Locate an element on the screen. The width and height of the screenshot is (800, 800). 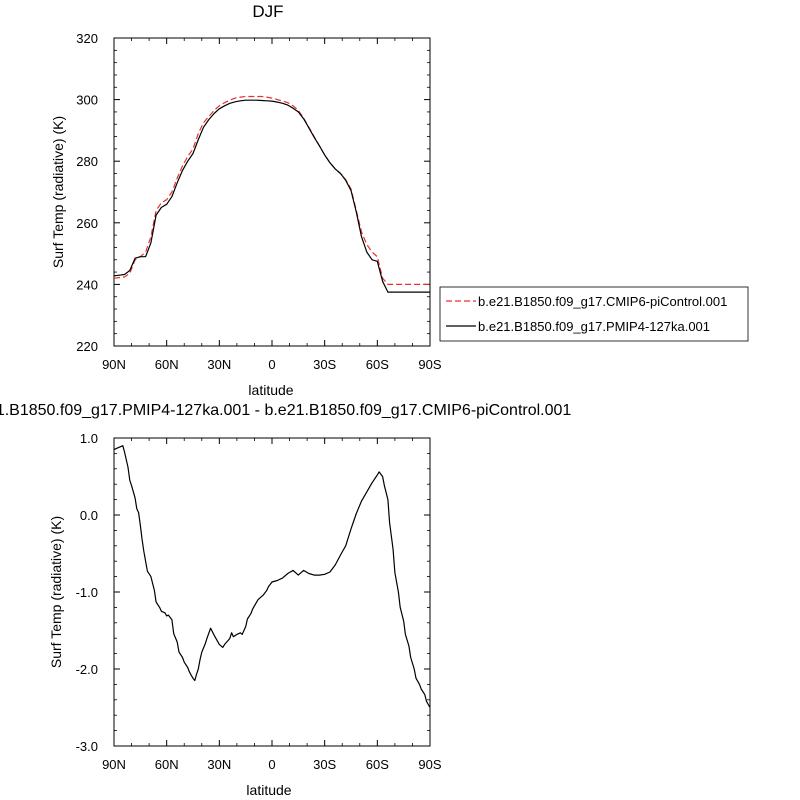
top-x-axis-label: latitude is located at coordinates (270, 390).